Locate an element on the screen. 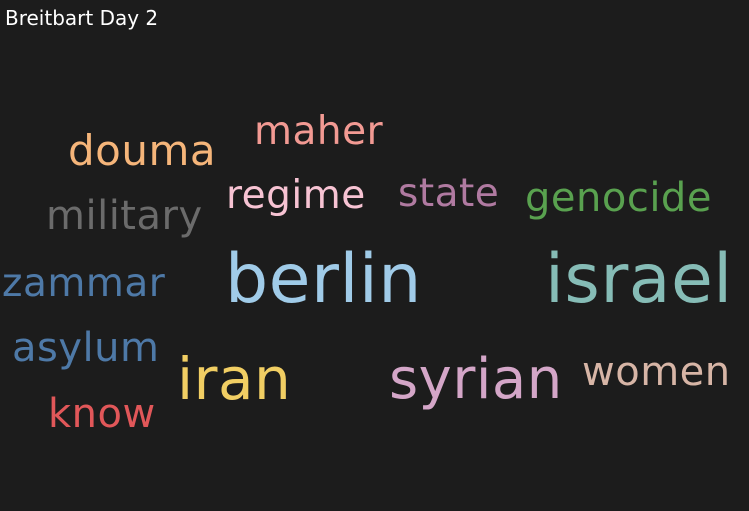 This screenshot has width=749, height=511. word-genocide: genocide is located at coordinates (618, 198).